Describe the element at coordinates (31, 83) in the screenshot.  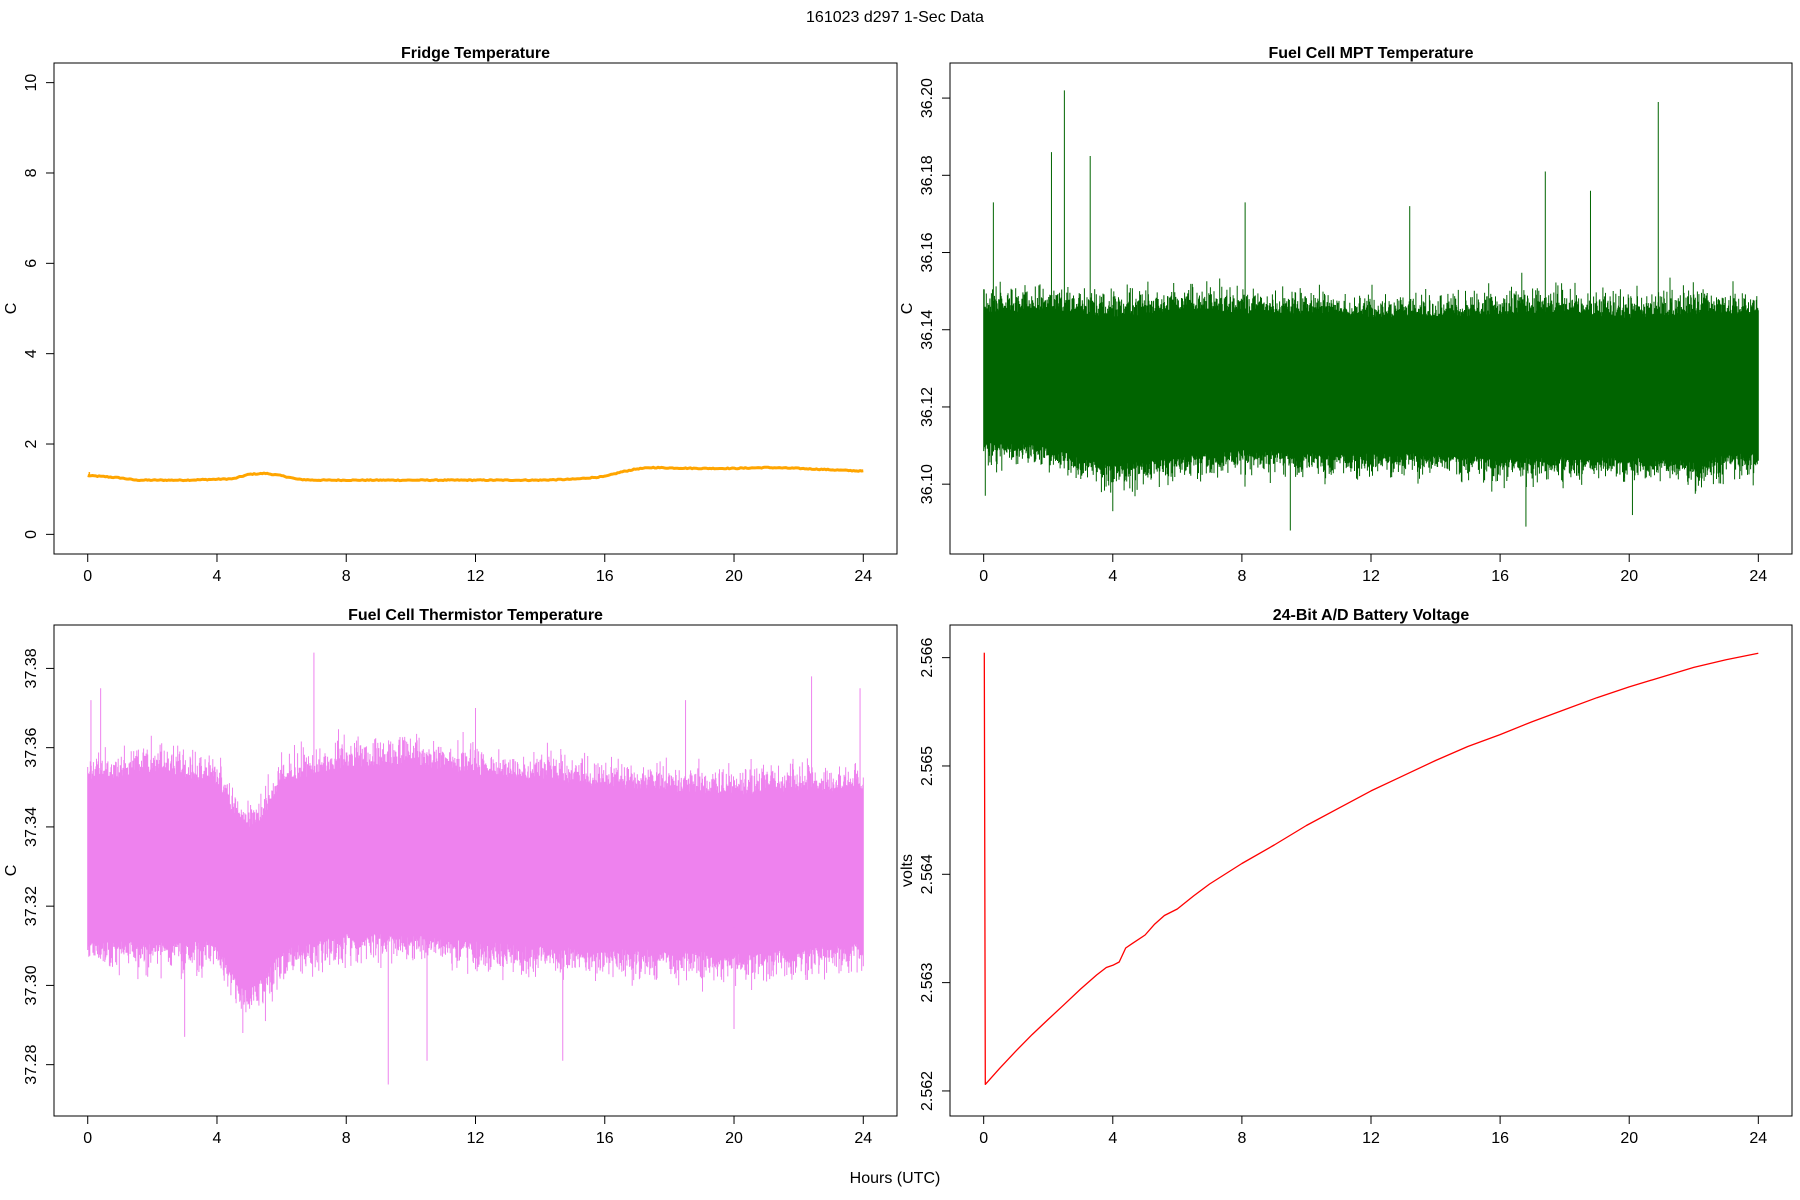
I see `fridge-temperature-y-tick-label: 10` at that location.